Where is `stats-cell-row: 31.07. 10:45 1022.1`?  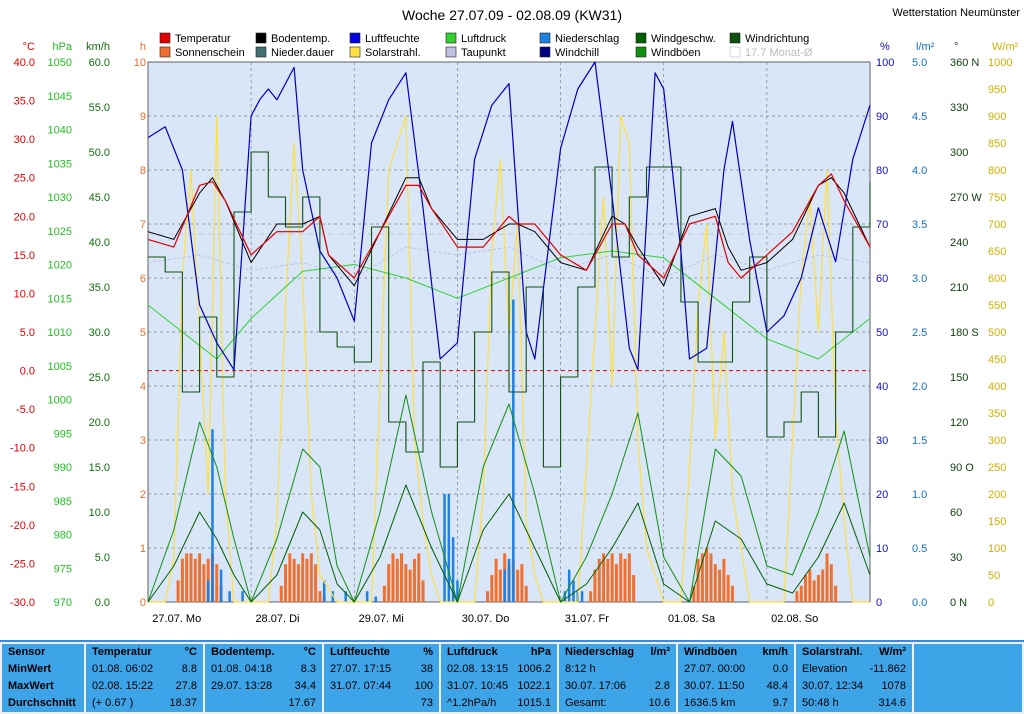 stats-cell-row: 31.07. 10:45 1022.1 is located at coordinates (499, 686).